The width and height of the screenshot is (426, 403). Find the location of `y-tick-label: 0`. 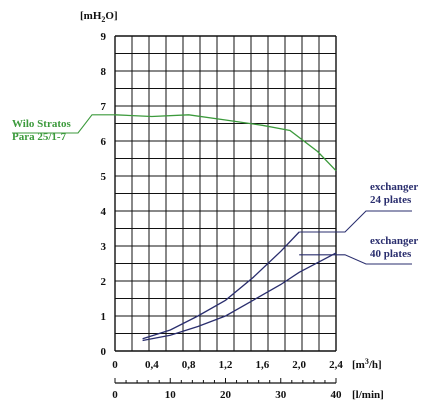

y-tick-label: 0 is located at coordinates (104, 352).